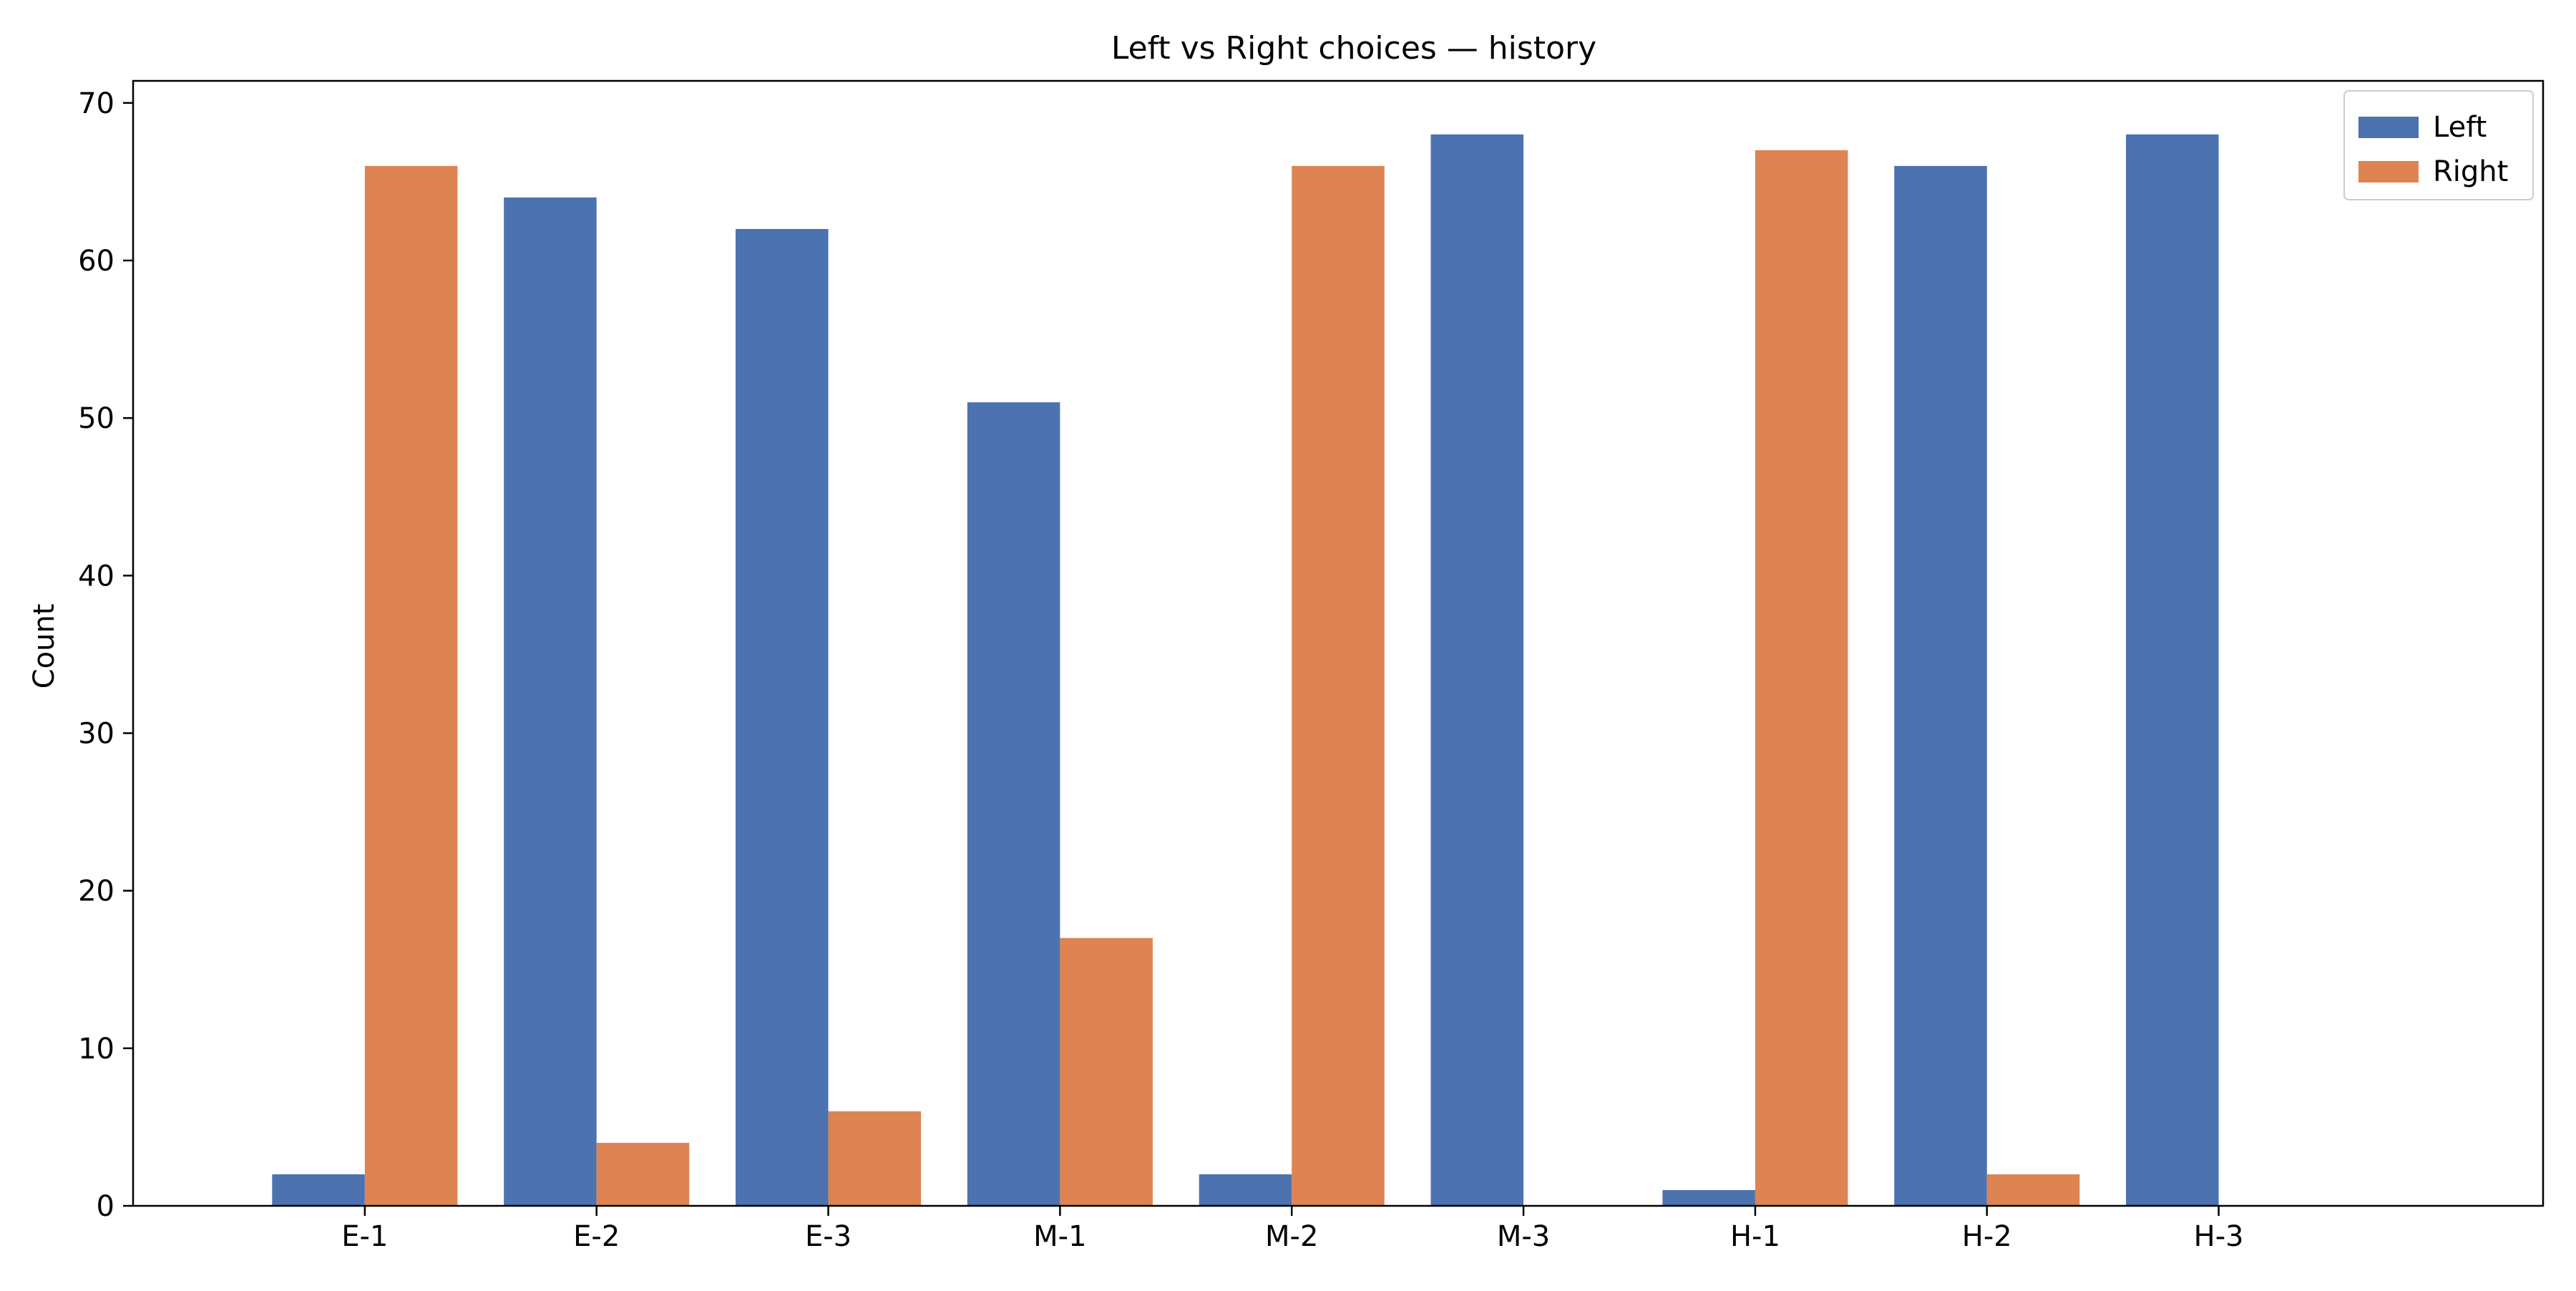 This screenshot has height=1291, width=2576. What do you see at coordinates (105, 1206) in the screenshot?
I see `y-tick-label: 0` at bounding box center [105, 1206].